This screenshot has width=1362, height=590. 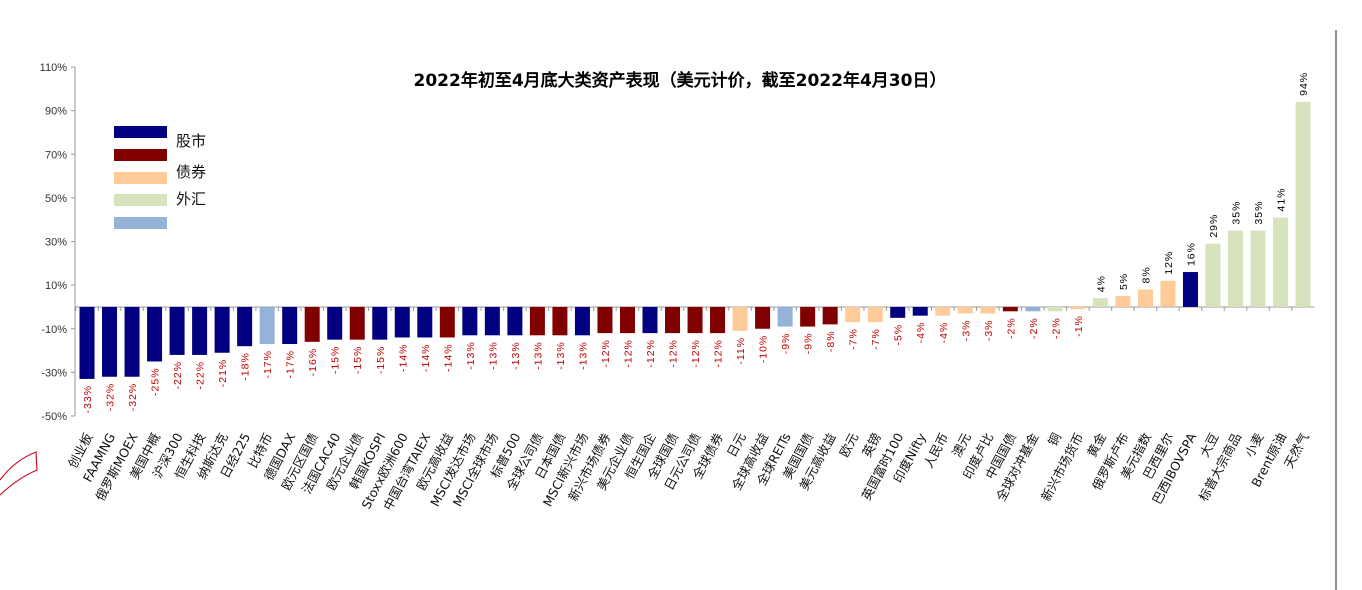 I want to click on category-label: 欧元, so click(x=848, y=444).